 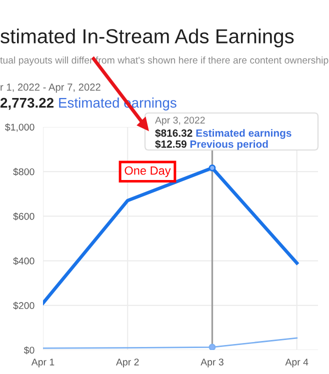 I want to click on annotation: $816.32 Estimated earnings, so click(x=223, y=133).